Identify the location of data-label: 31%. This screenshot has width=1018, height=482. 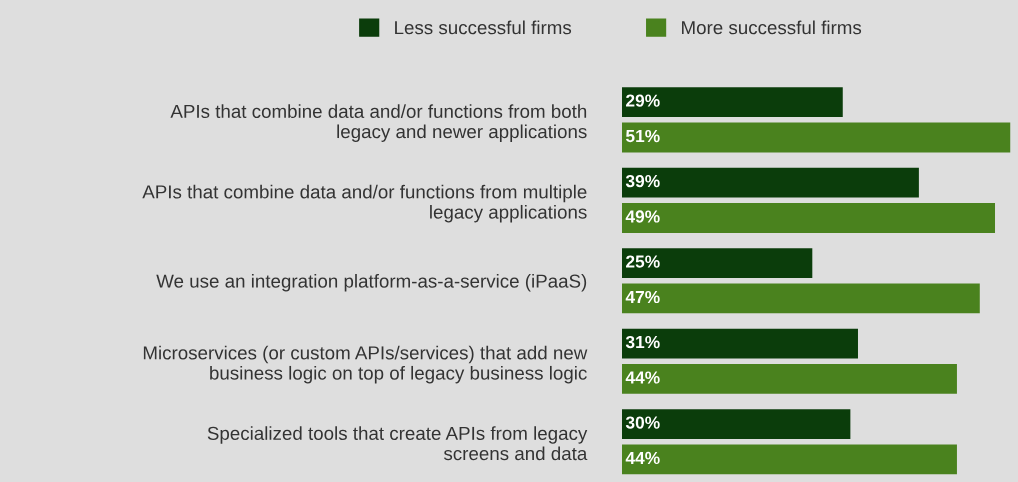
(642, 342).